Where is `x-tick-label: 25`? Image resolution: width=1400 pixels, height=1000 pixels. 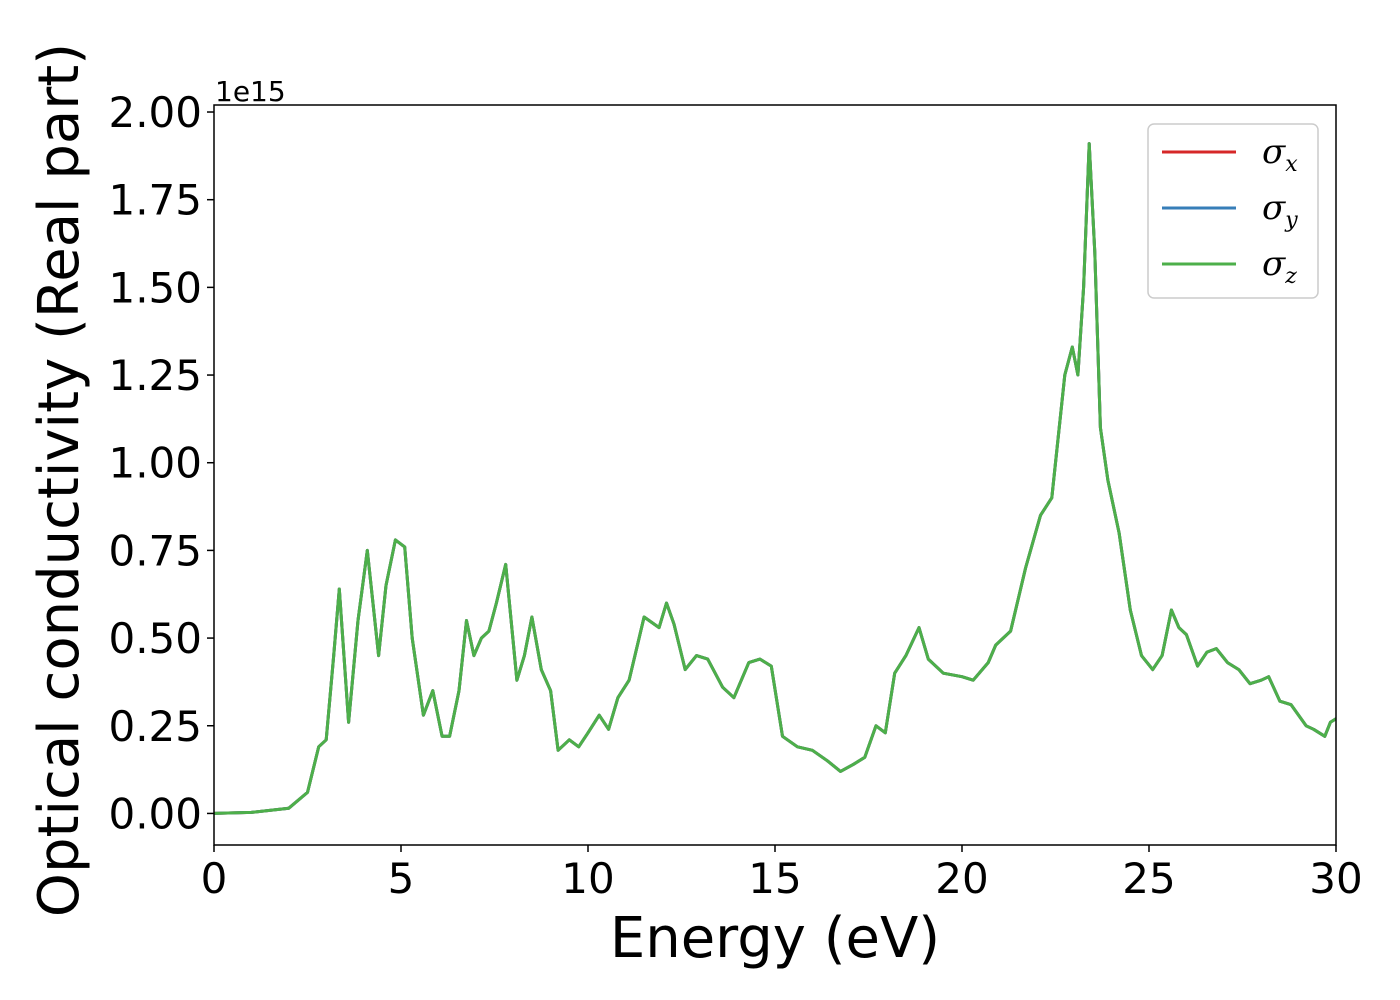
x-tick-label: 25 is located at coordinates (1148, 878).